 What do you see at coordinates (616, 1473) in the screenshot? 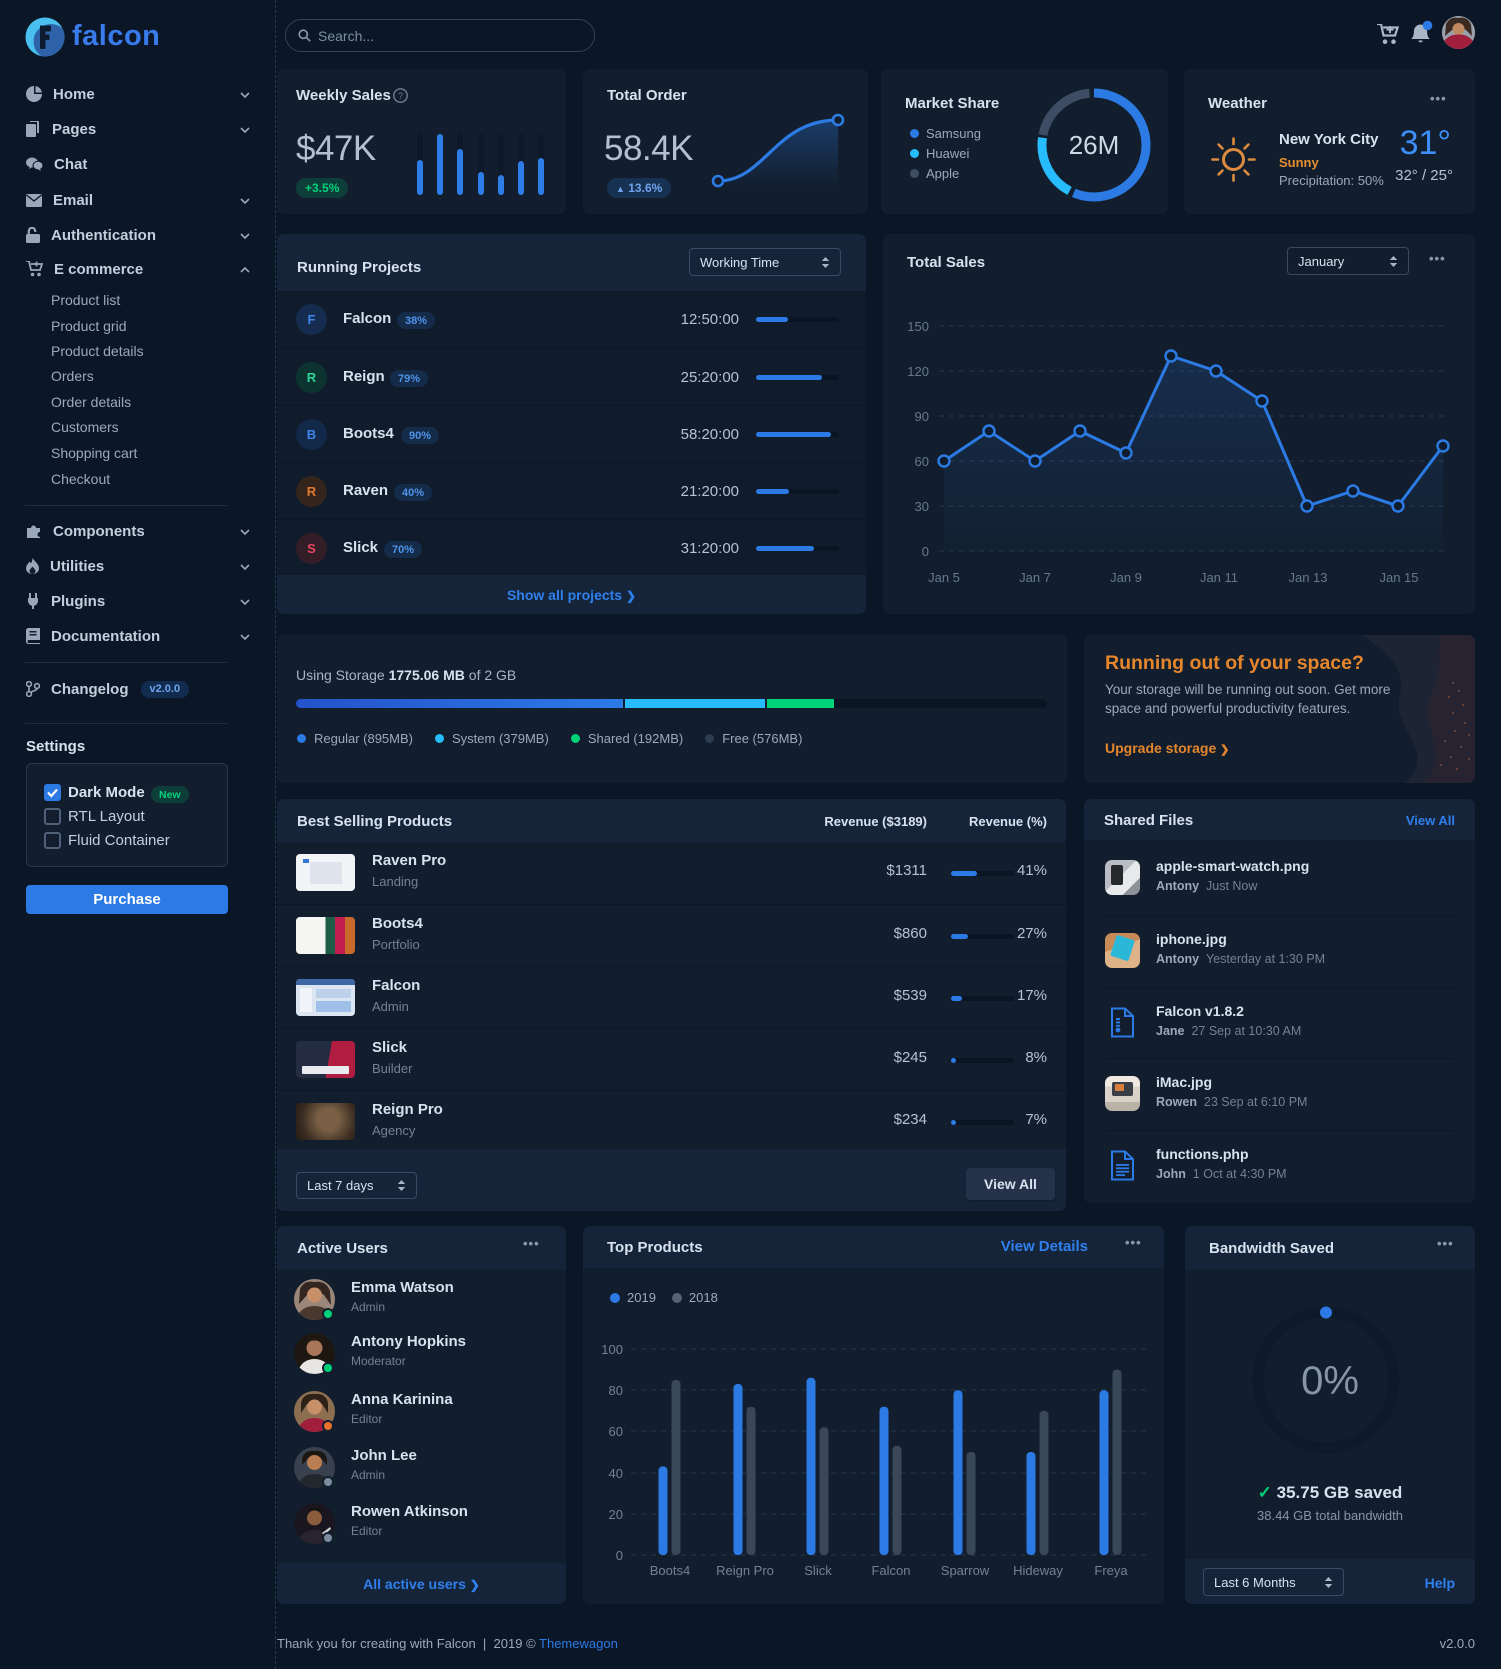
I see `svg-text: 40` at bounding box center [616, 1473].